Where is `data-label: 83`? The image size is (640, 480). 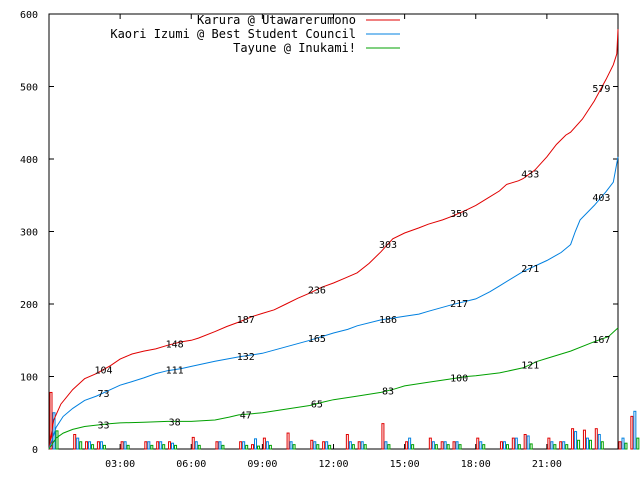
data-label: 83 is located at coordinates (388, 392).